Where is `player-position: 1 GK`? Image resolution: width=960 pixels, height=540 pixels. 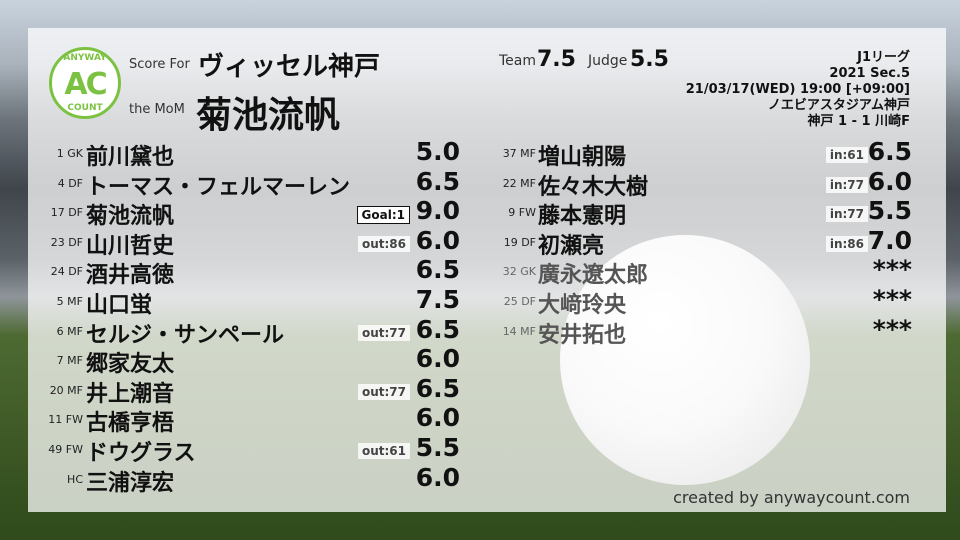 player-position: 1 GK is located at coordinates (69, 153).